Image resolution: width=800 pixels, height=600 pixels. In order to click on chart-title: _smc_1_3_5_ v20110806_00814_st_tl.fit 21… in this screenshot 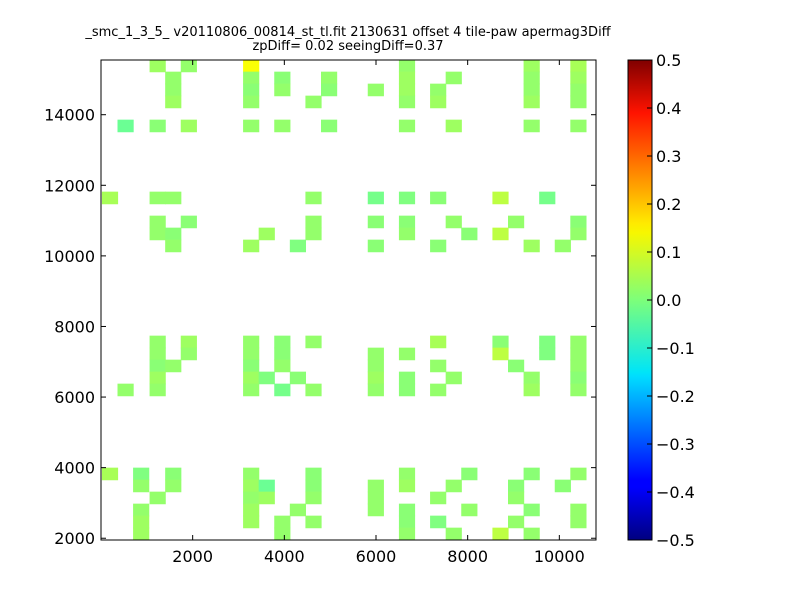, I will do `click(348, 40)`.